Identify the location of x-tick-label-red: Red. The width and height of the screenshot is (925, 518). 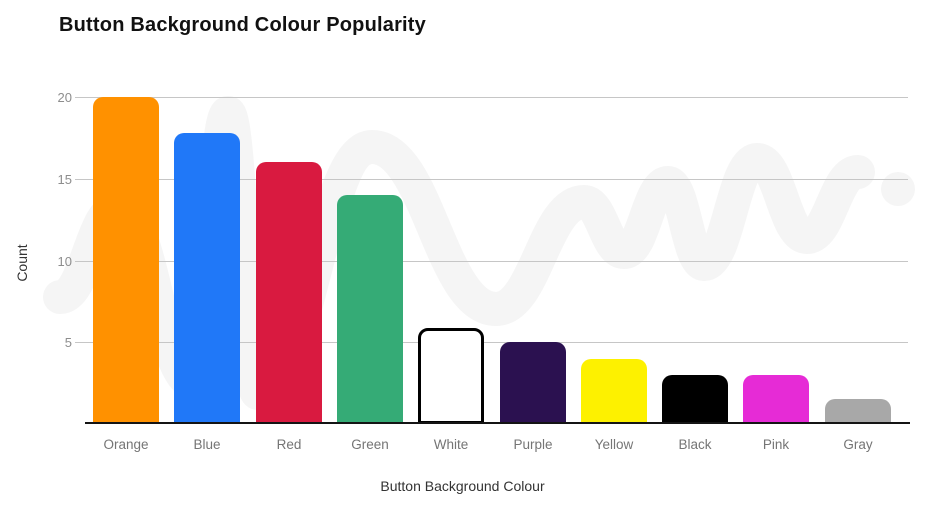
(289, 444).